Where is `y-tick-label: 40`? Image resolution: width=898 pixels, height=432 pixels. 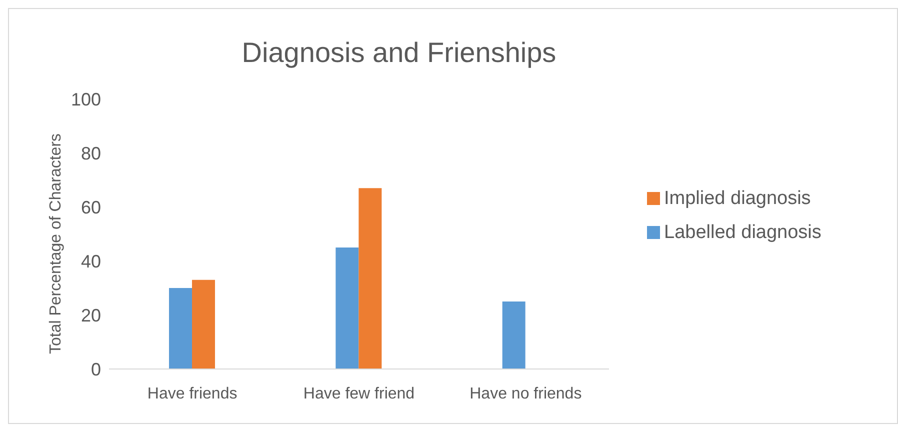
y-tick-label: 40 is located at coordinates (90, 261).